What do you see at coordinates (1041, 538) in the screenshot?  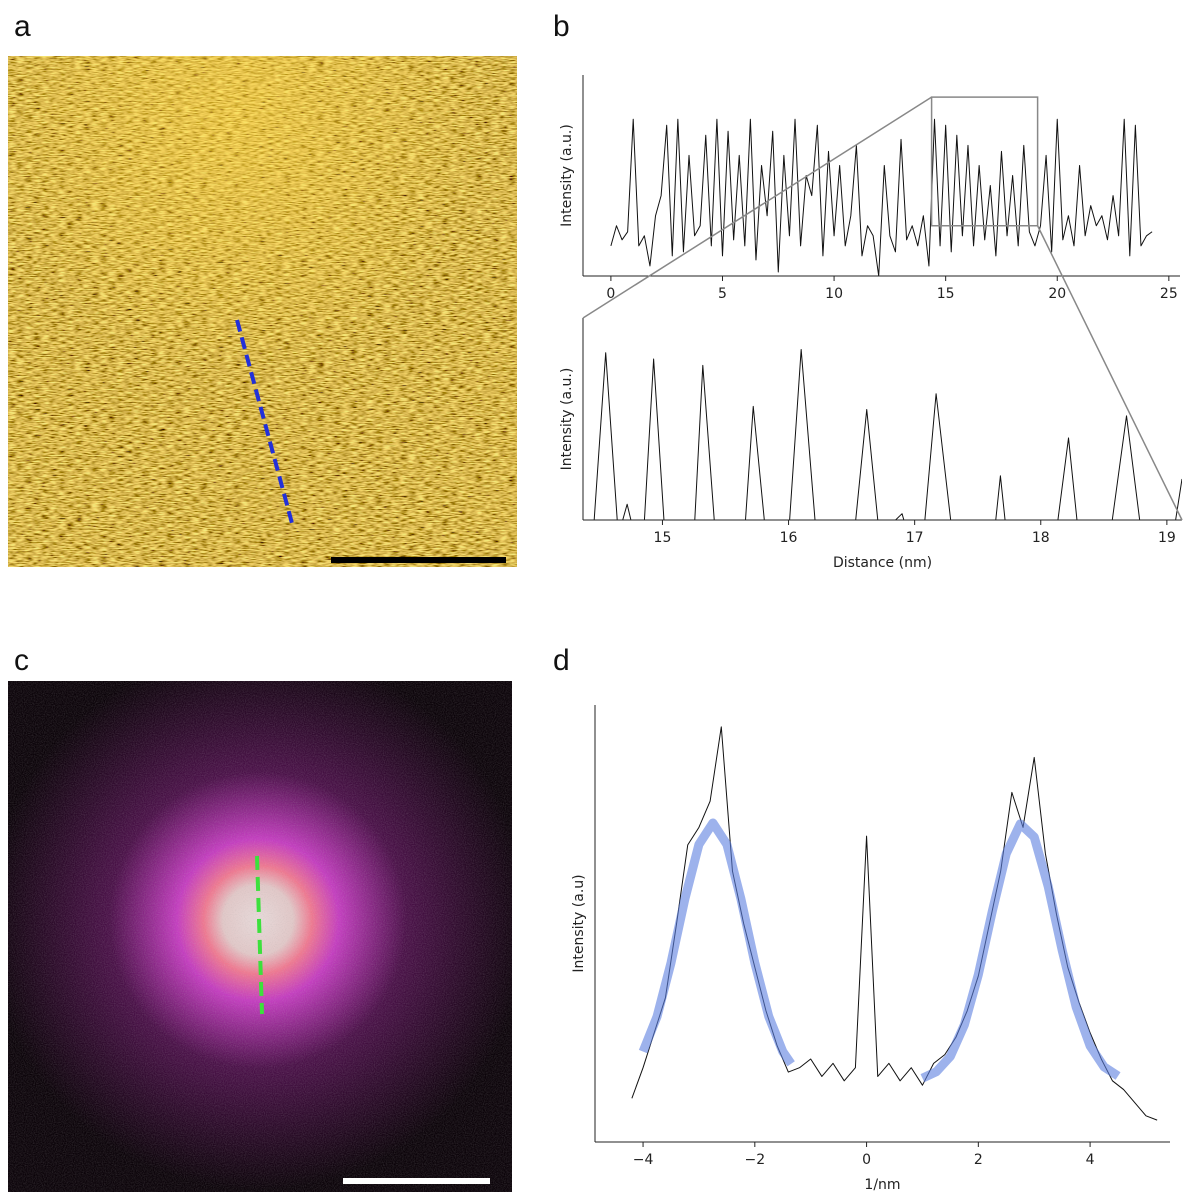 I see `x-tick-label: 18` at bounding box center [1041, 538].